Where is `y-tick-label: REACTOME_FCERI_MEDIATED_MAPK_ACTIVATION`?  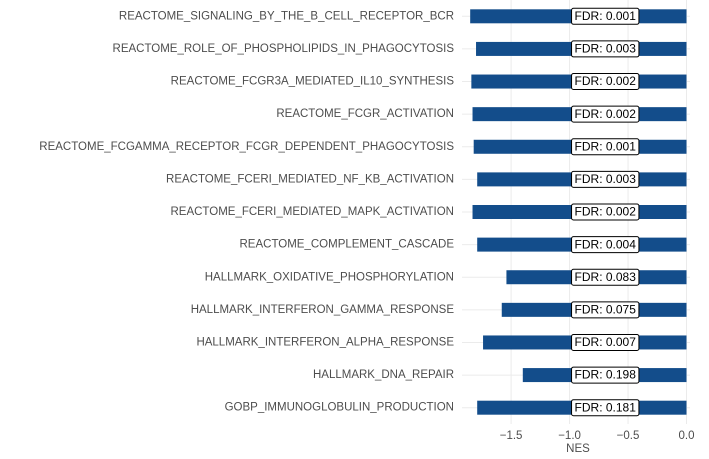 y-tick-label: REACTOME_FCERI_MEDIATED_MAPK_ACTIVATION is located at coordinates (312, 212).